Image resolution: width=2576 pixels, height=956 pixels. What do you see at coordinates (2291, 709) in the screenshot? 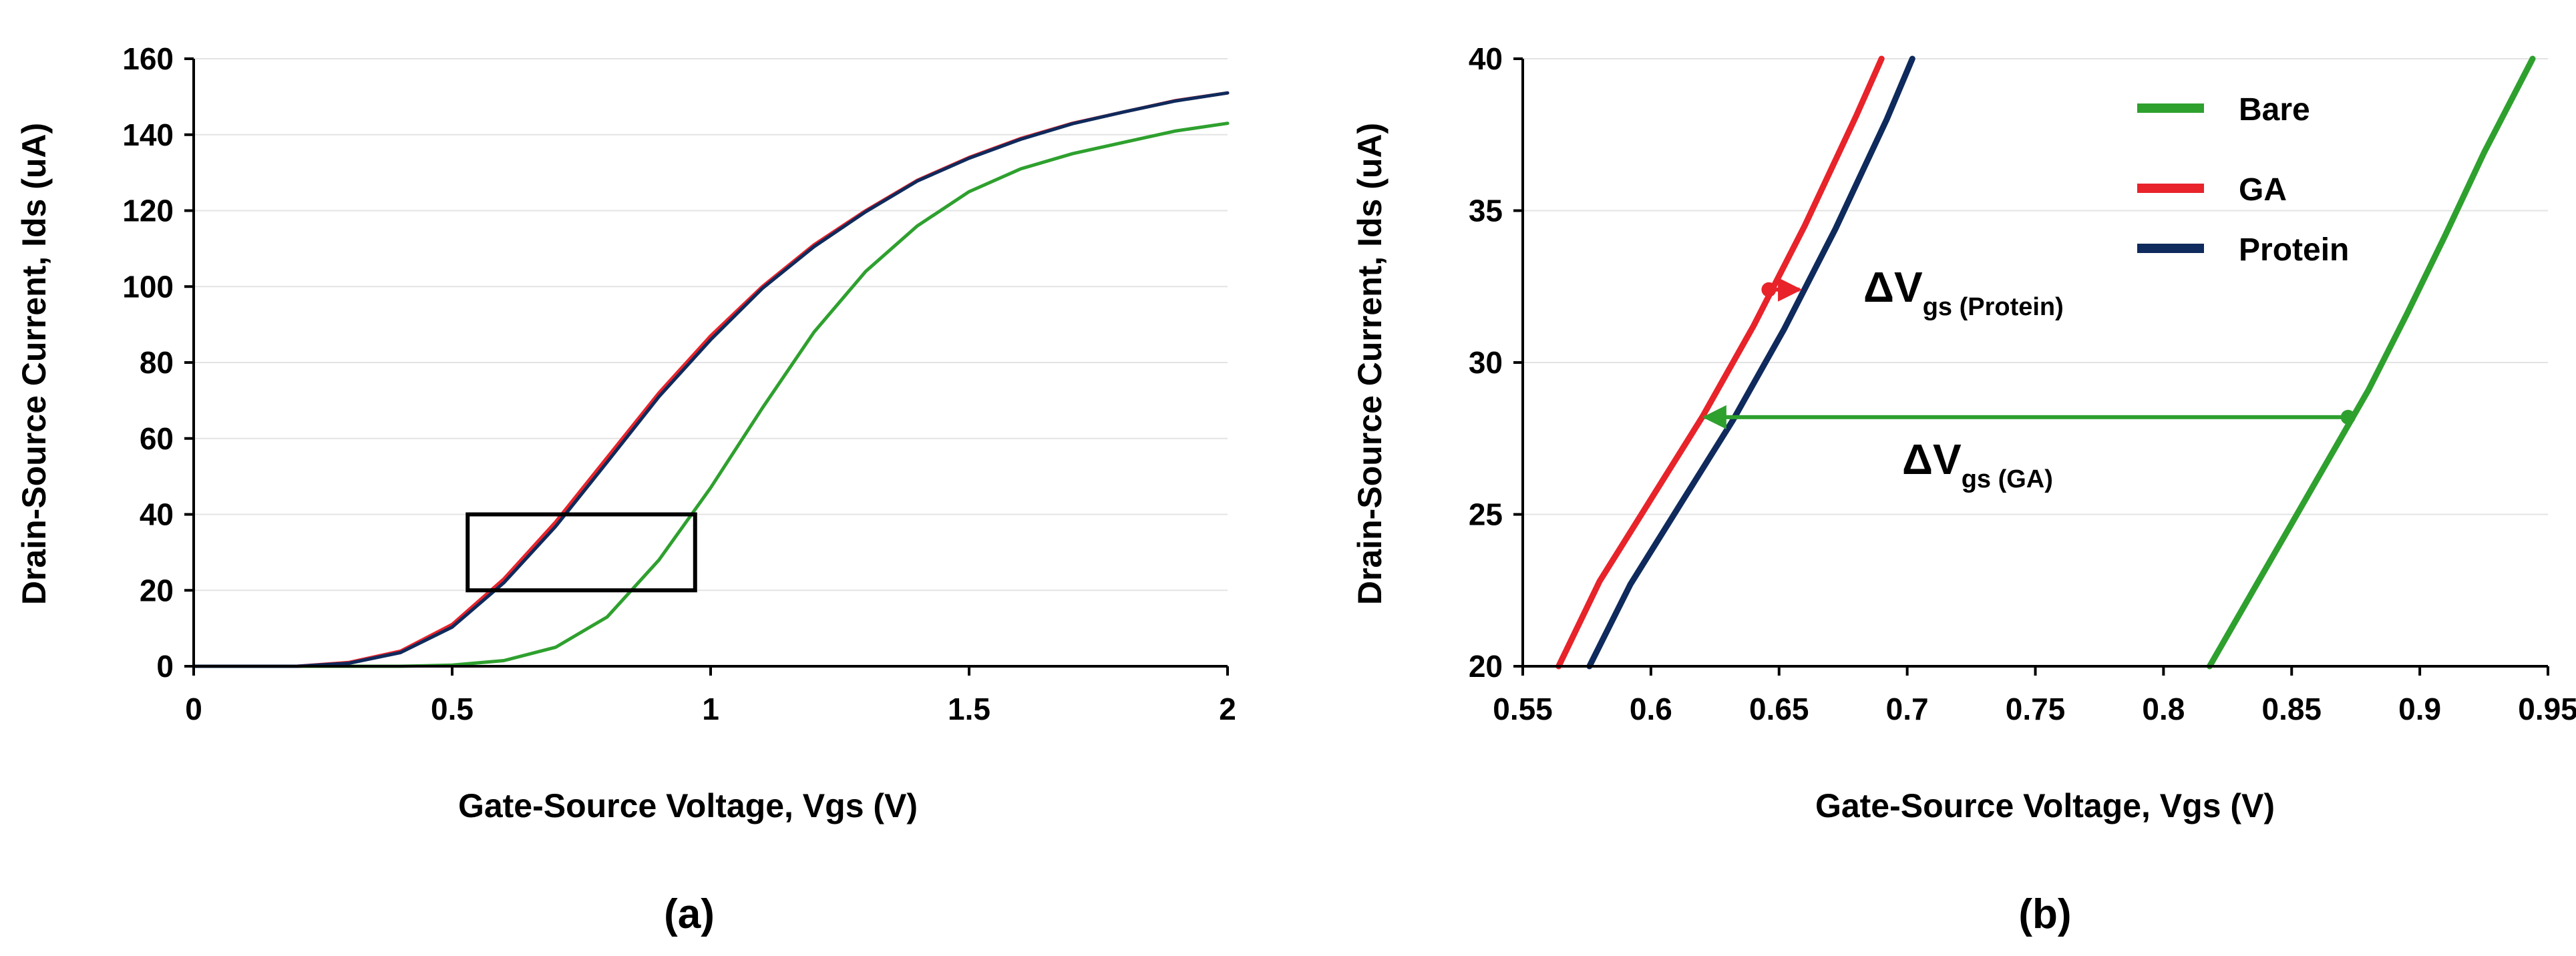
I see `panel-b-x-tick-label-0-85: 0.85` at bounding box center [2291, 709].